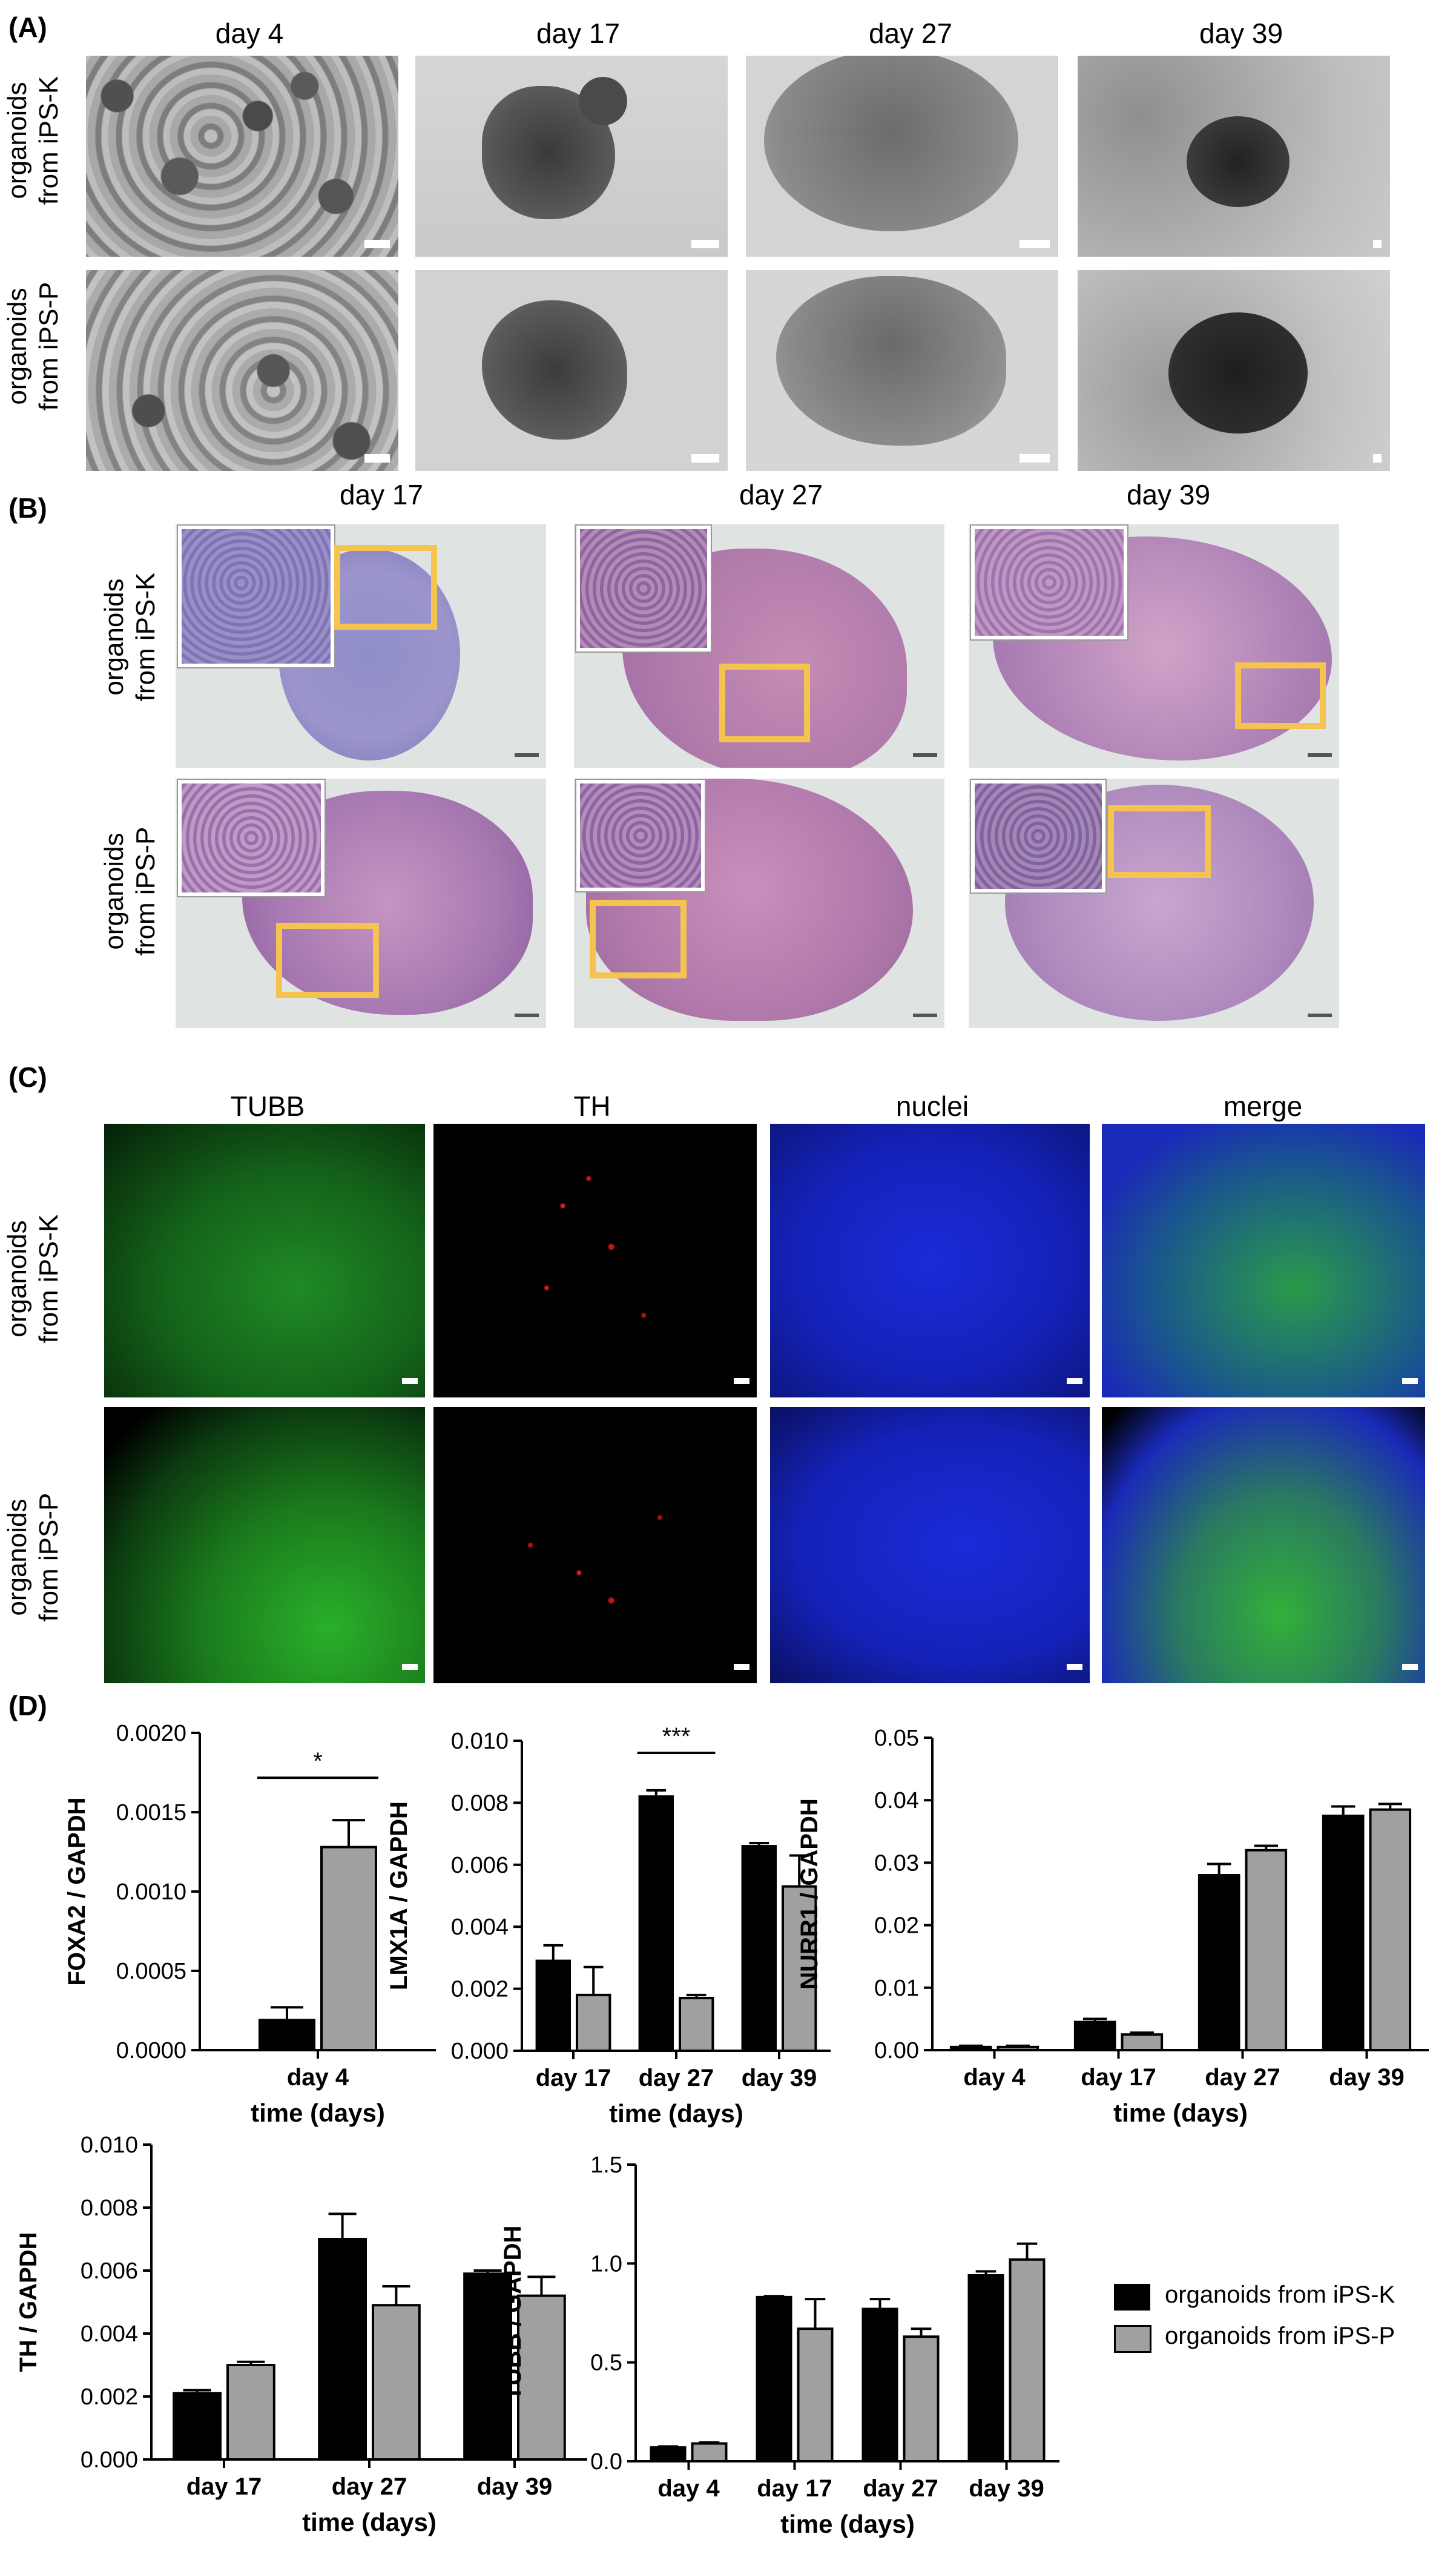  What do you see at coordinates (1280, 2336) in the screenshot?
I see `legend-label-p: organoids from iPS-P` at bounding box center [1280, 2336].